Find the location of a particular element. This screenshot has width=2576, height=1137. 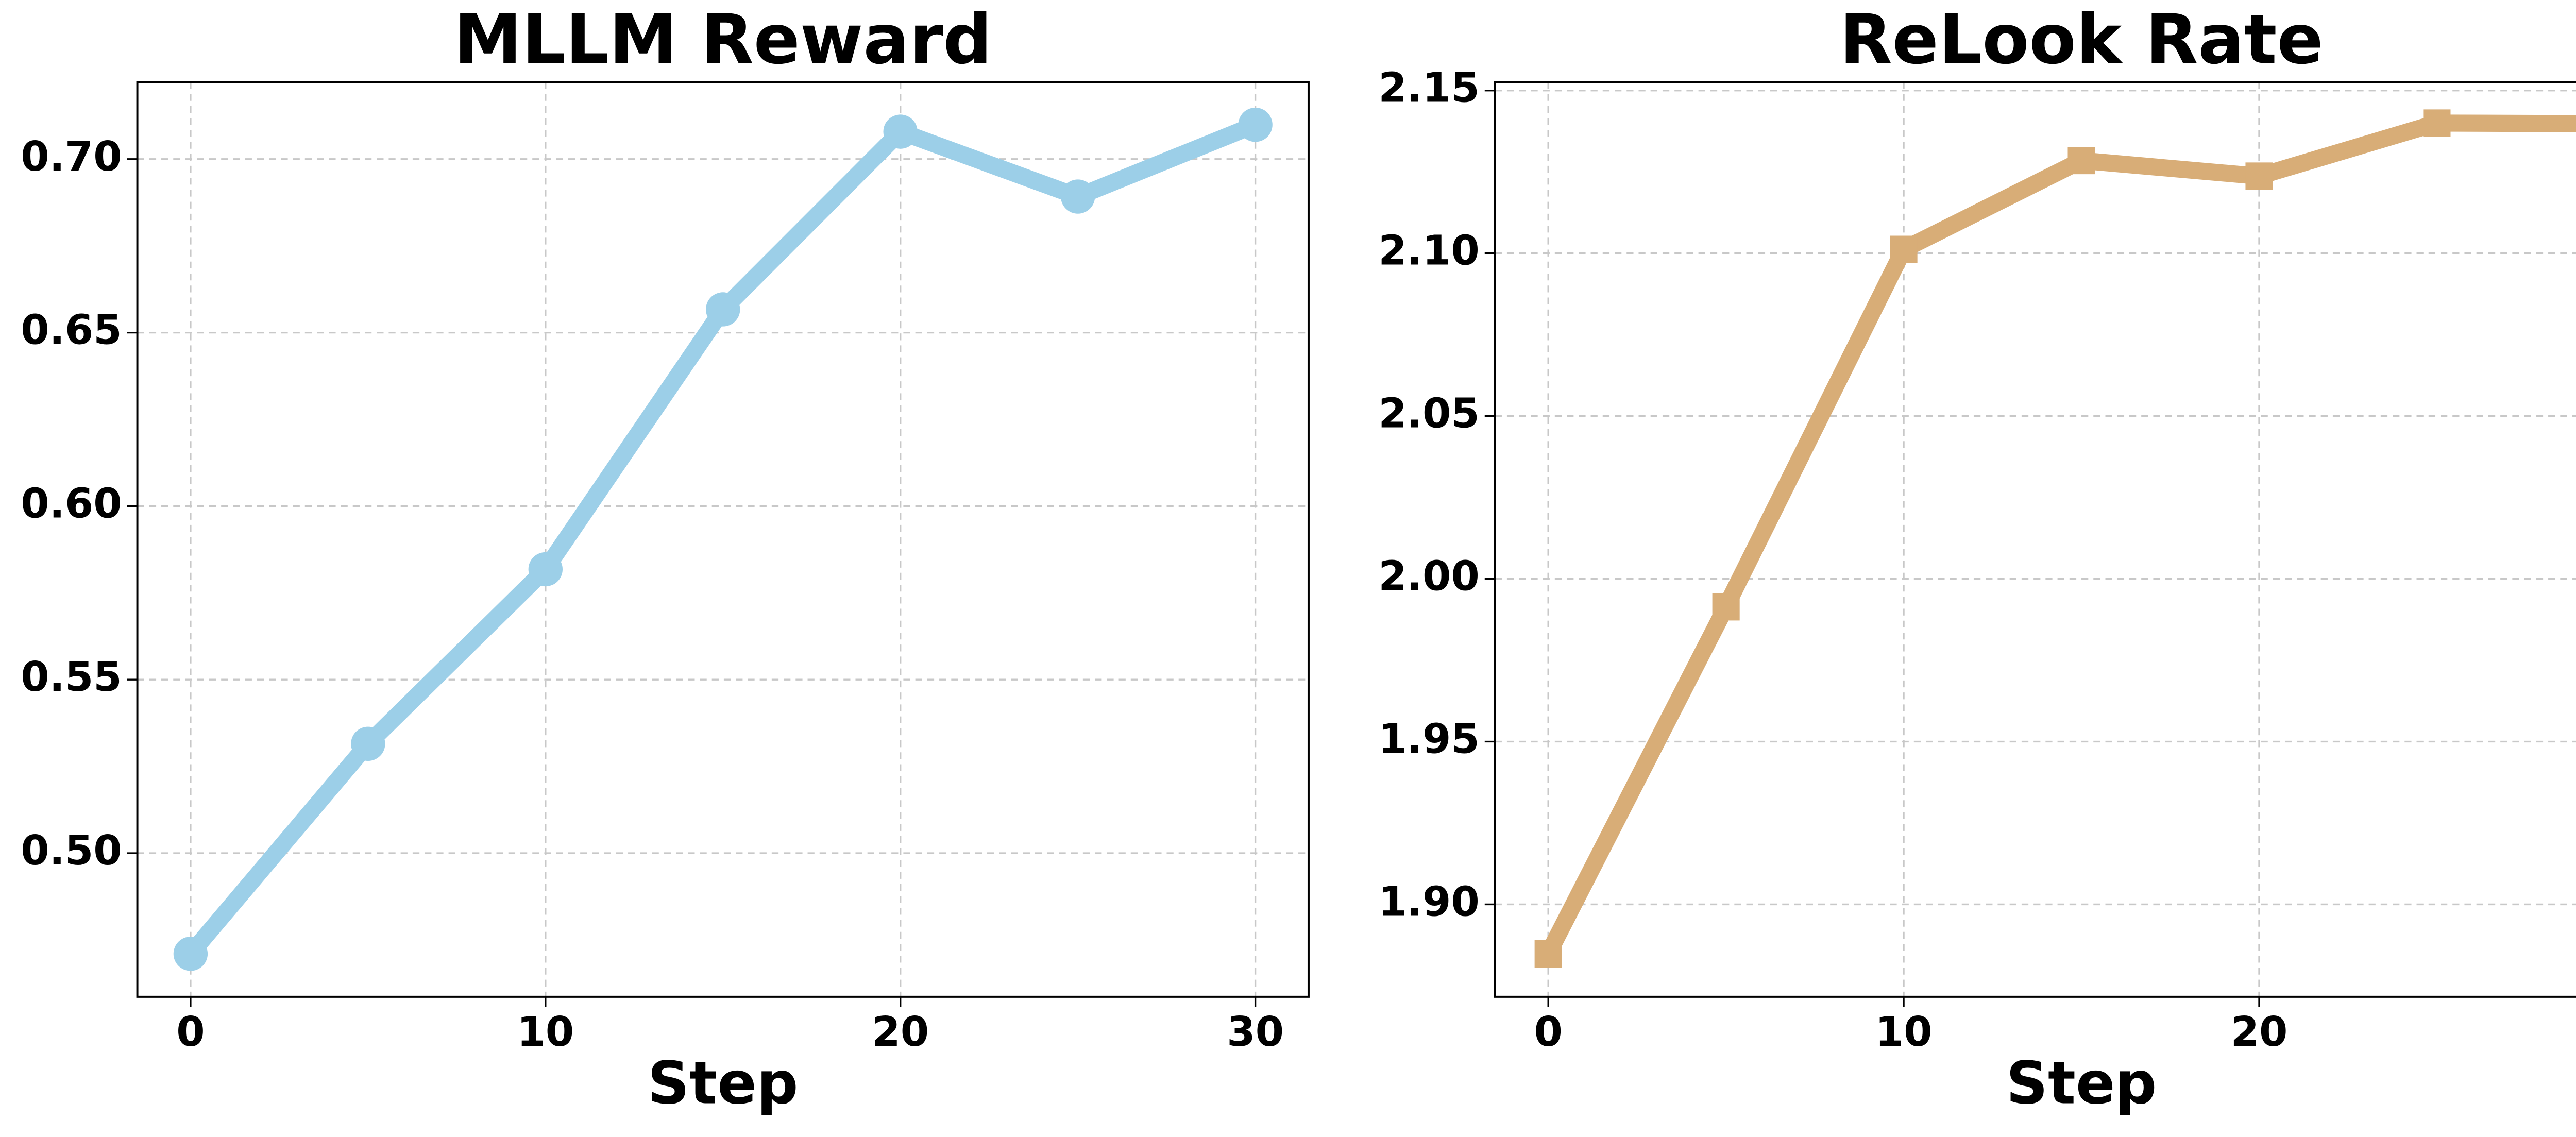

y-tick-label: 2.00 is located at coordinates (1429, 576).